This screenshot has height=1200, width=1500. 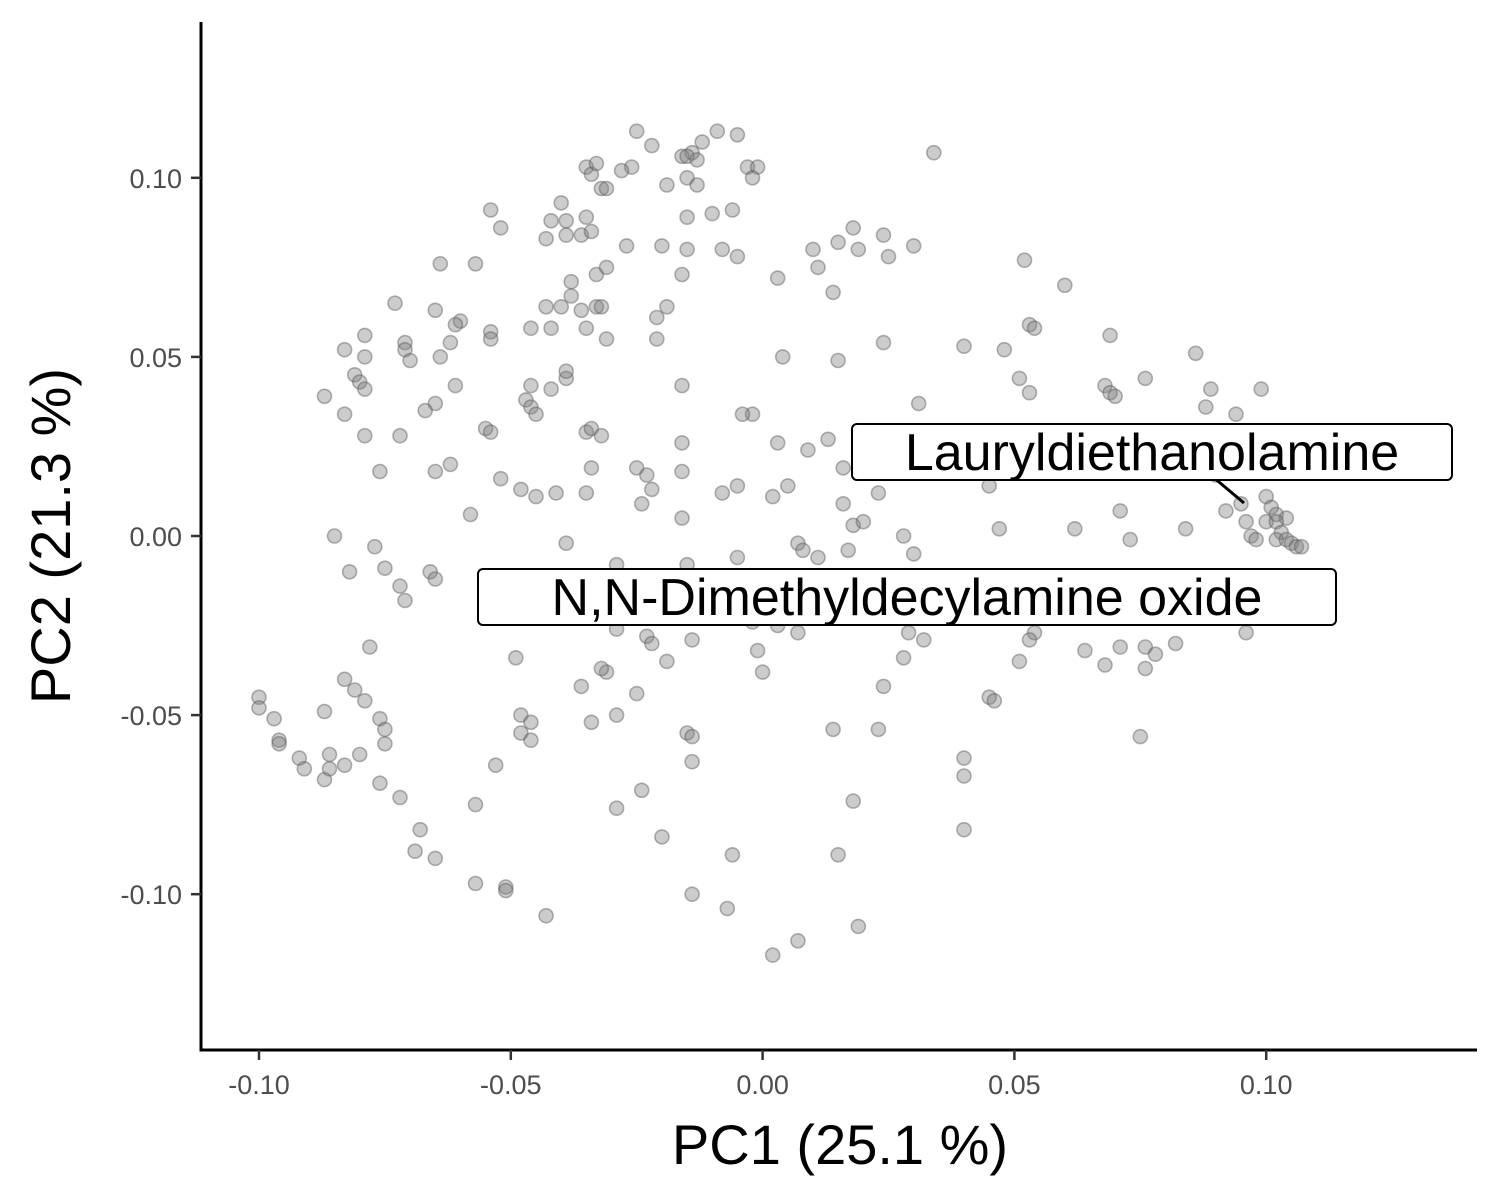 What do you see at coordinates (511, 1085) in the screenshot?
I see `x-tick-label: -0.05` at bounding box center [511, 1085].